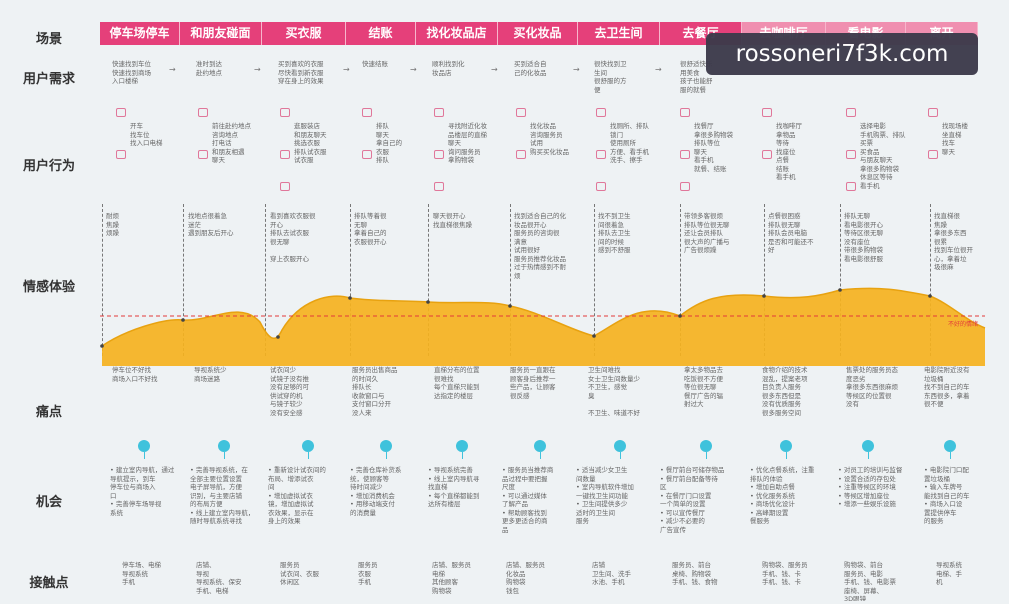 This screenshot has width=1009, height=604. Describe the element at coordinates (211, 224) in the screenshot. I see `emotion-meet-friends: 找地点很着急 迷茫 遇到朋友后开心` at that location.